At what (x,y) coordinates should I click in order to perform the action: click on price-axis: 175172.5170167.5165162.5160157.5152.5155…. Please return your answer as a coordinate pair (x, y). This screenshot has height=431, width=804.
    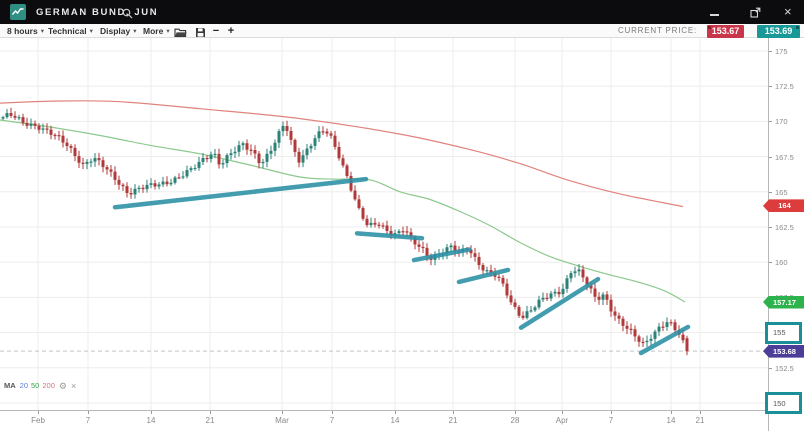
    Looking at the image, I should click on (783, 234).